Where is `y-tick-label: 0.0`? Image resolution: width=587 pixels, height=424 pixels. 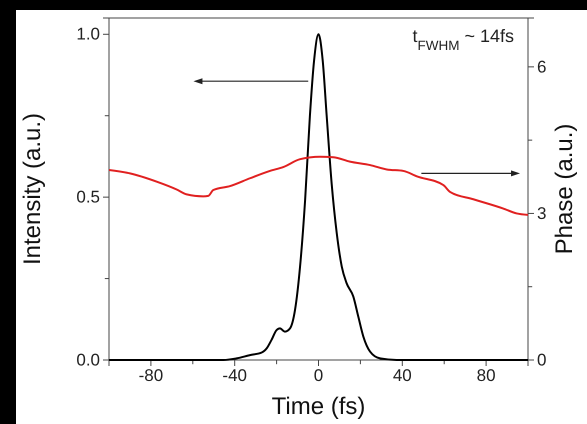 y-tick-label: 0.0 is located at coordinates (88, 360).